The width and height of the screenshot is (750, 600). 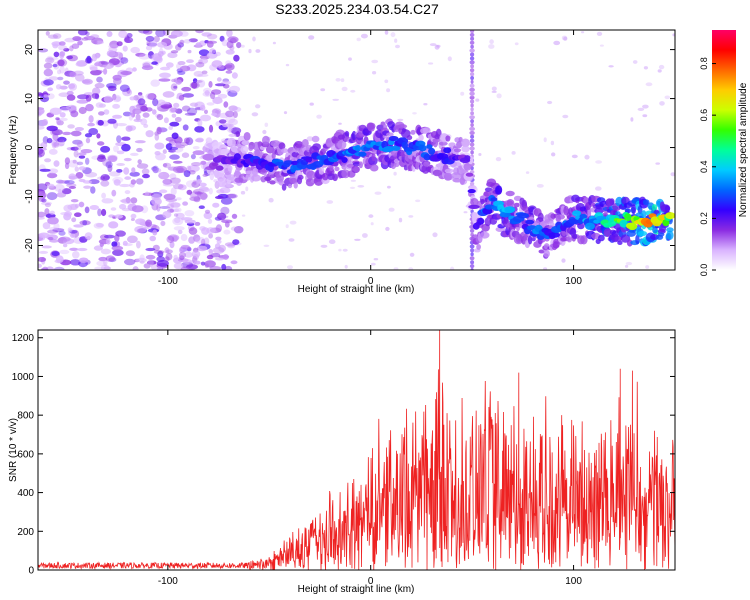 I want to click on spectrogram-y-tick-label: -20, so click(x=29, y=245).